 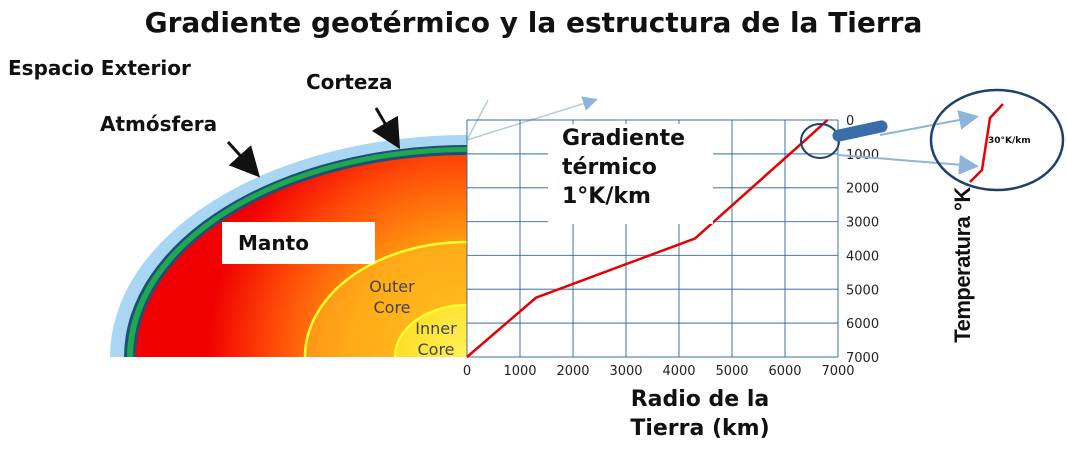 I want to click on zoom-gradient-line, so click(x=986, y=143).